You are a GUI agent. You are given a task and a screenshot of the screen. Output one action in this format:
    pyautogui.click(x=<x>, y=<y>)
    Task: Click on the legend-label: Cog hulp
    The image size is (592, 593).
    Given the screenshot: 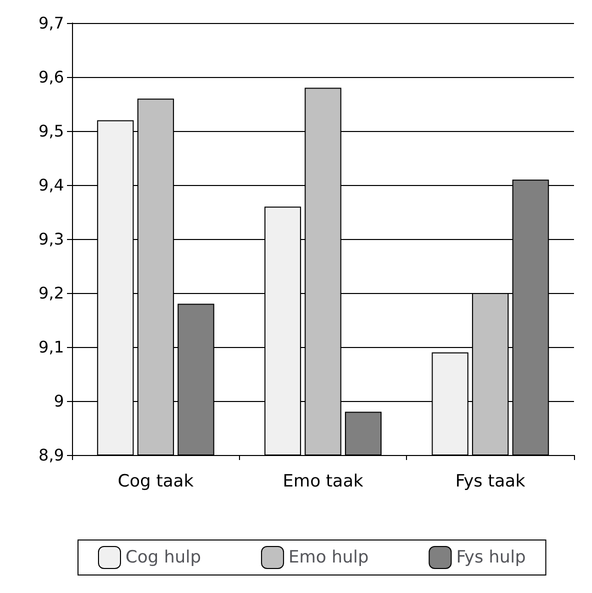 What is the action you would take?
    pyautogui.click(x=164, y=558)
    